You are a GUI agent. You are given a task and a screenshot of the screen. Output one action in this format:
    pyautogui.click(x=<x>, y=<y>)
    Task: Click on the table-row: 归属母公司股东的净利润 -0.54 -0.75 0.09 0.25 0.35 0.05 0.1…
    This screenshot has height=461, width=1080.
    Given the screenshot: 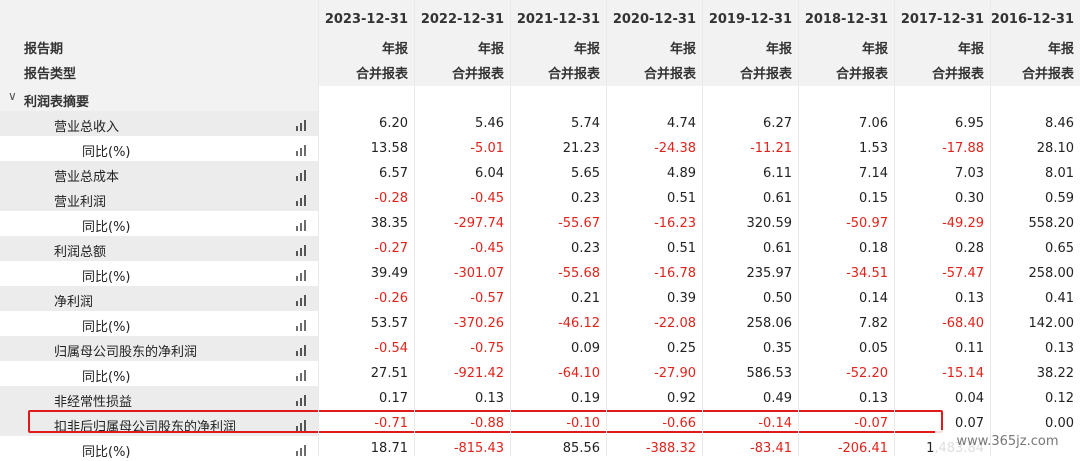 What is the action you would take?
    pyautogui.click(x=540, y=348)
    